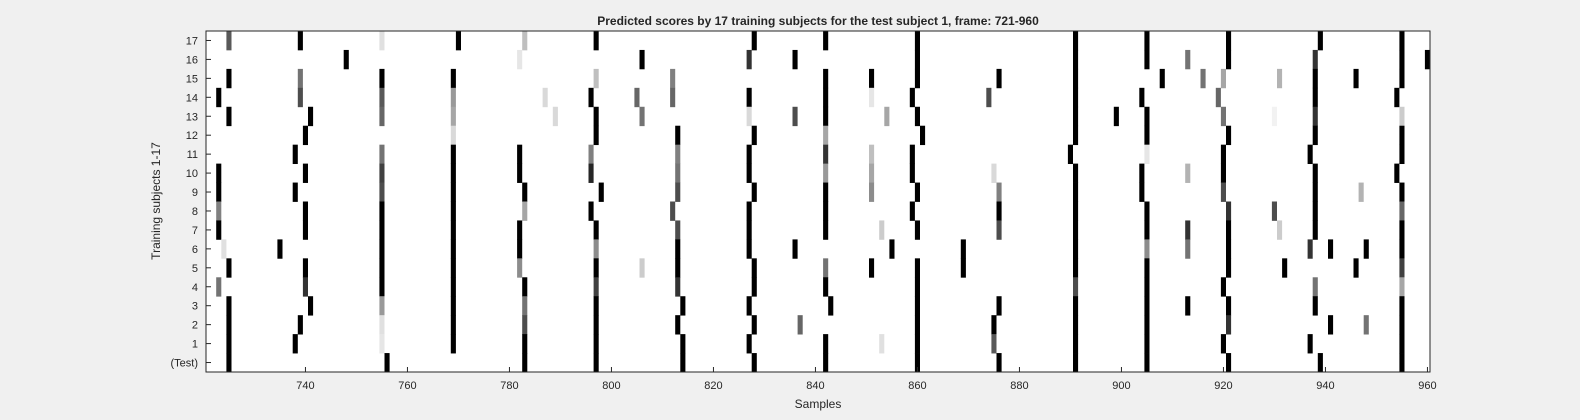  Describe the element at coordinates (818, 404) in the screenshot. I see `x-axis-label: Samples` at that location.